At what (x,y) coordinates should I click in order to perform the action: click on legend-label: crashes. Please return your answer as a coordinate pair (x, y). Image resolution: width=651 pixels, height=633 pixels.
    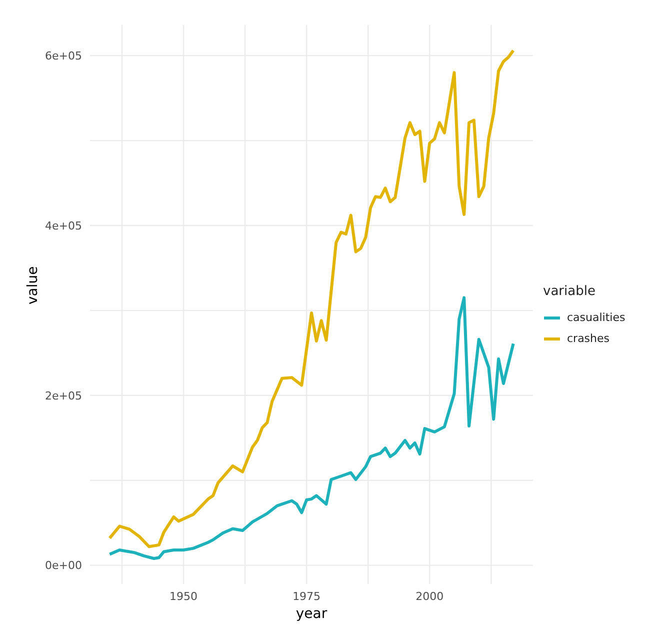
    Looking at the image, I should click on (588, 339).